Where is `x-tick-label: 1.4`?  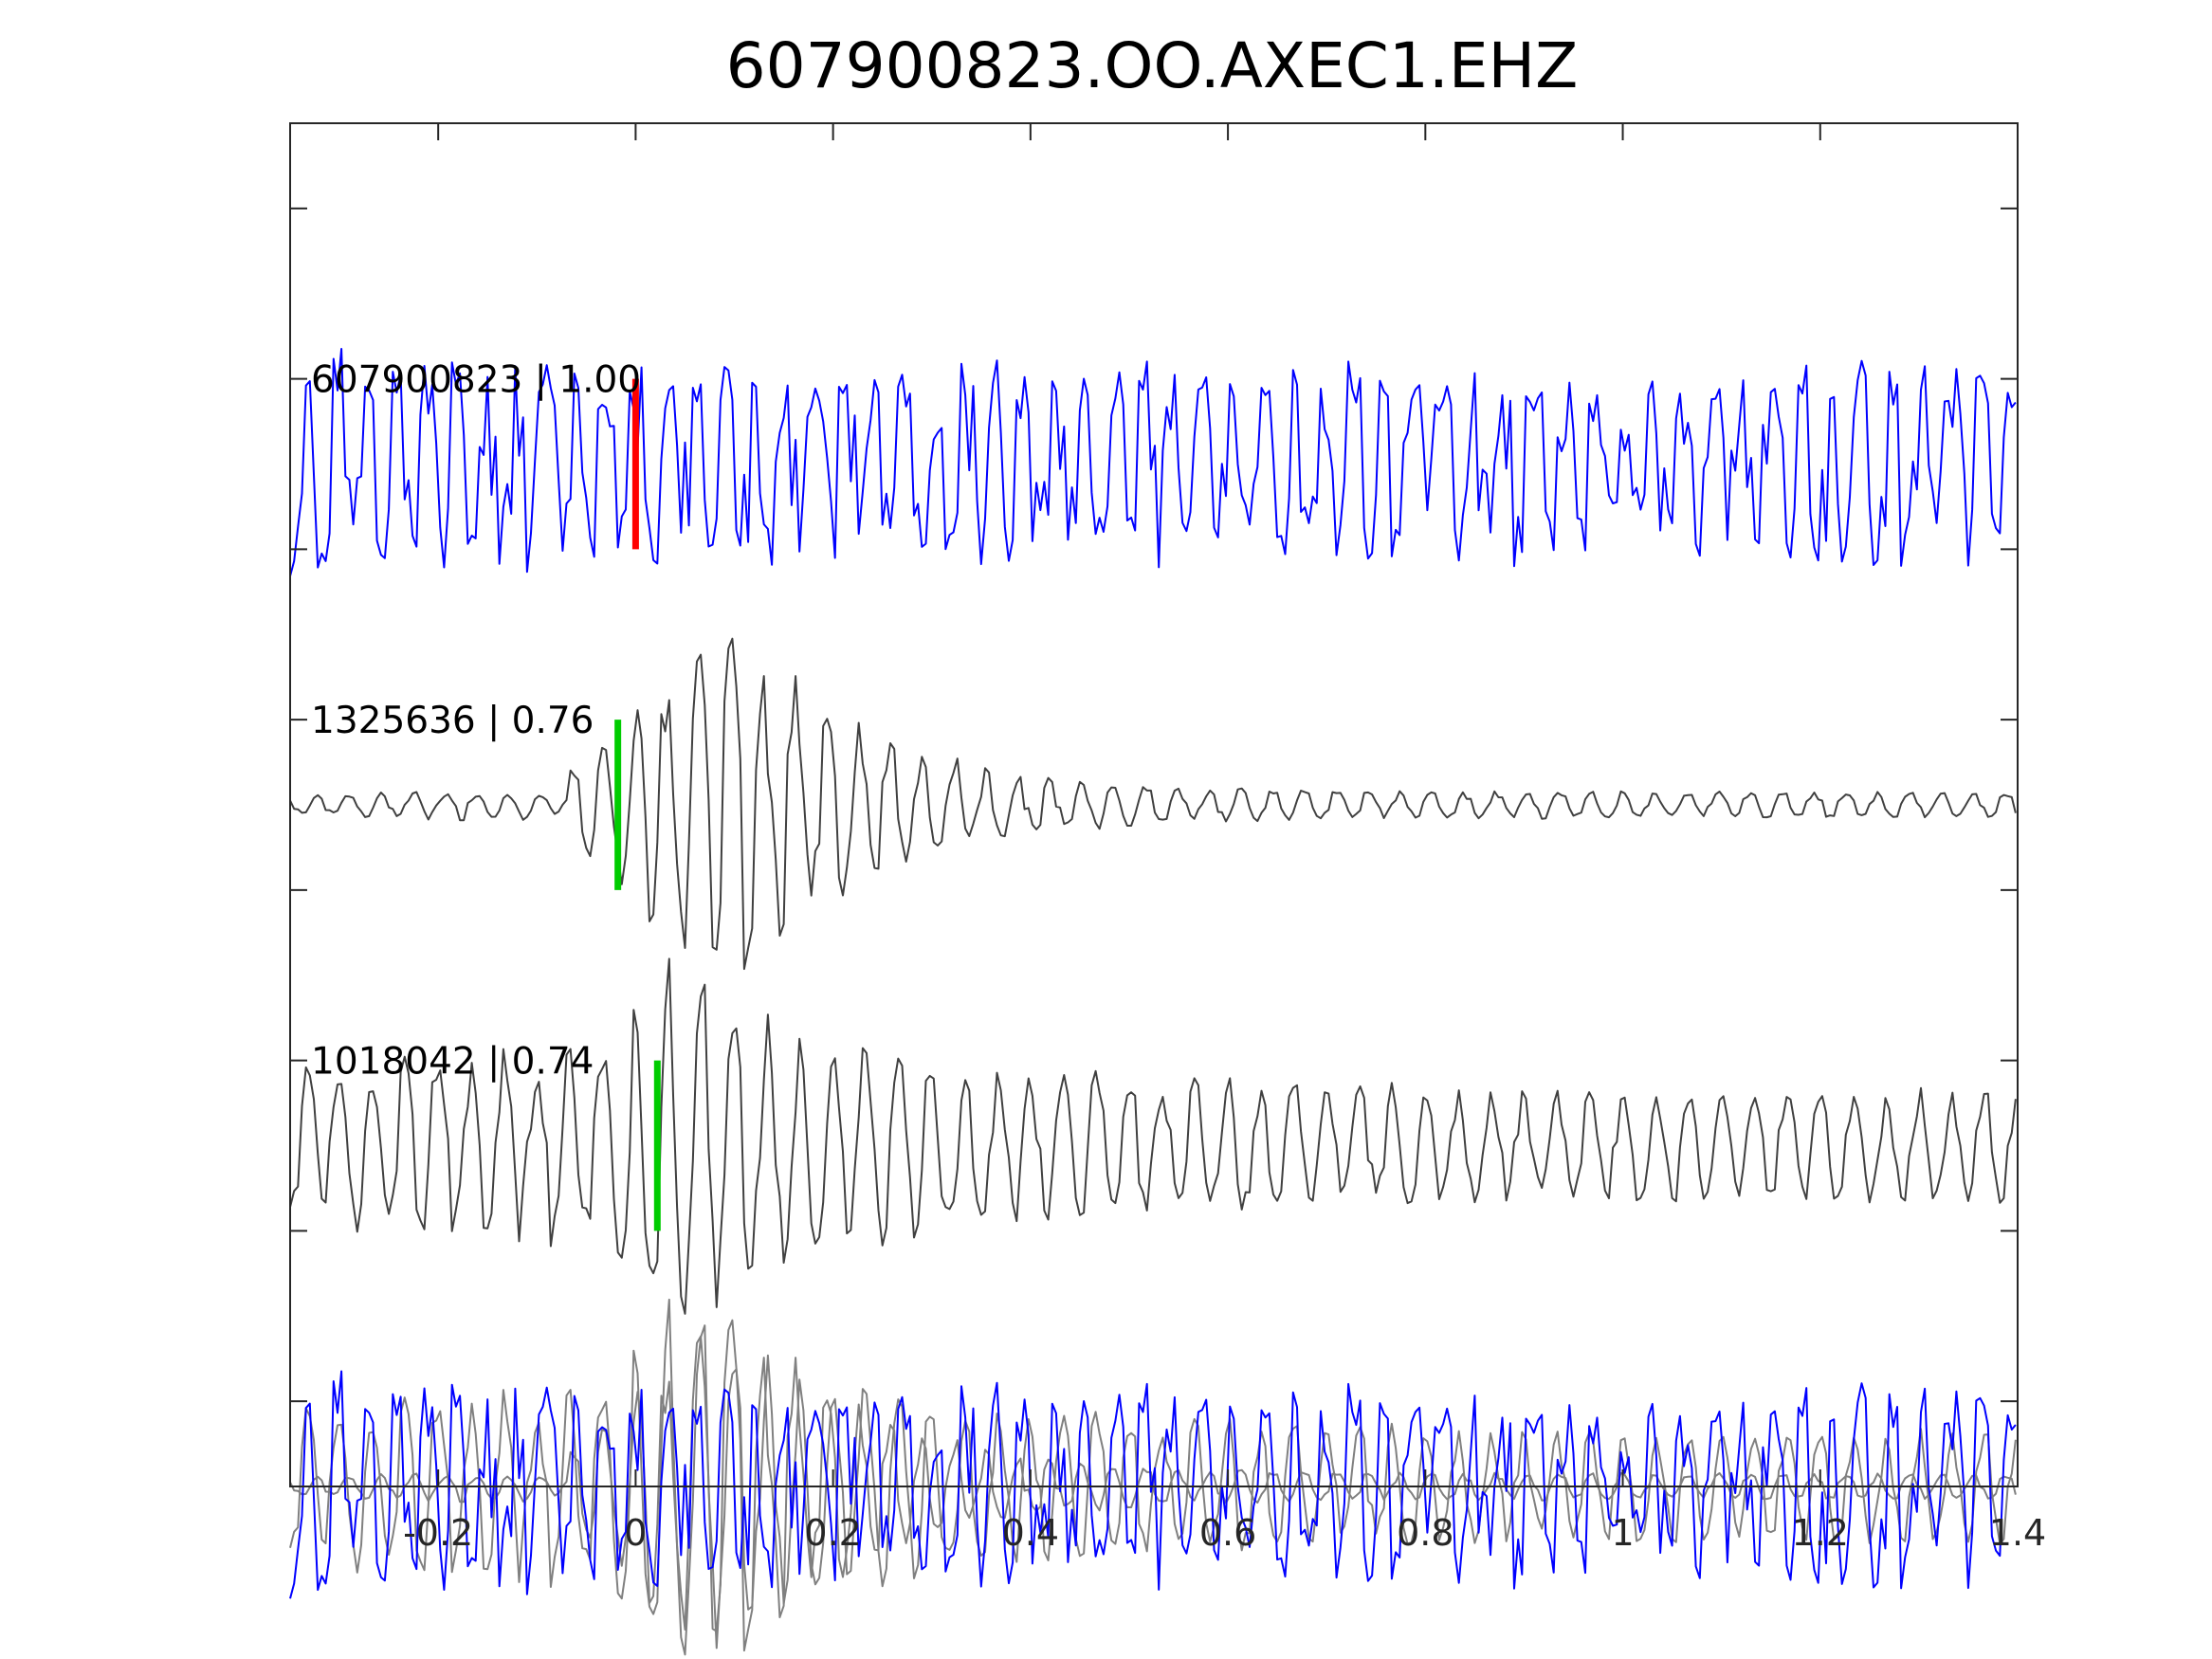 x-tick-label: 1.4 is located at coordinates (2017, 1533).